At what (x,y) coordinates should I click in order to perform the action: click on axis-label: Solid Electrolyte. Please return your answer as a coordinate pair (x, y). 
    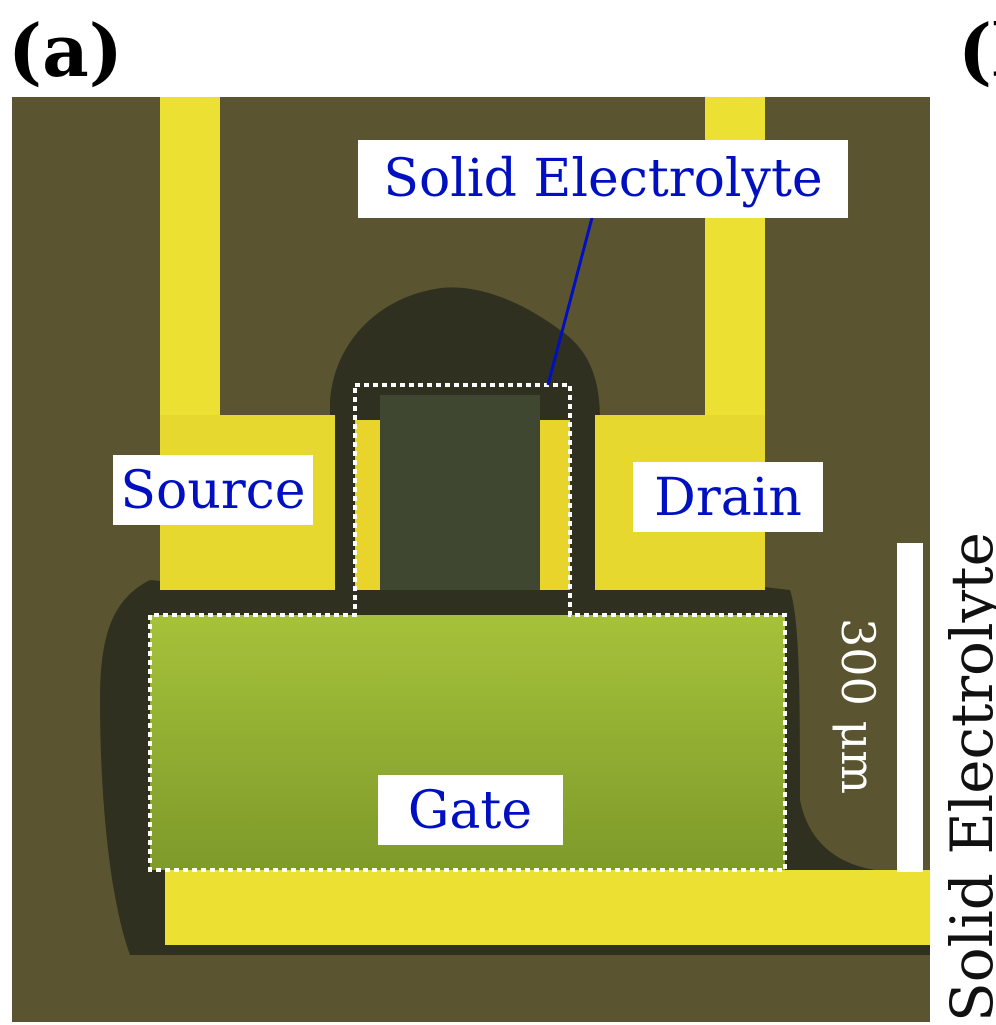
    Looking at the image, I should click on (967, 777).